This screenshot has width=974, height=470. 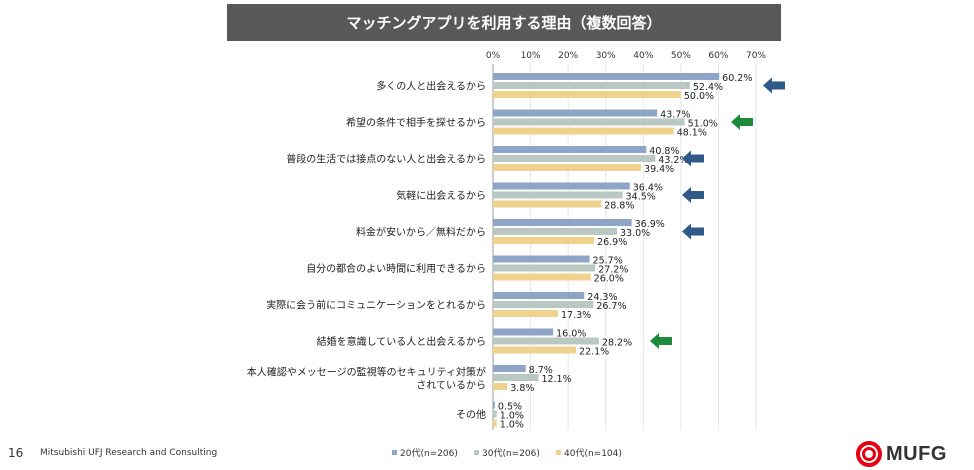 I want to click on data-label: 28.2%, so click(x=617, y=343).